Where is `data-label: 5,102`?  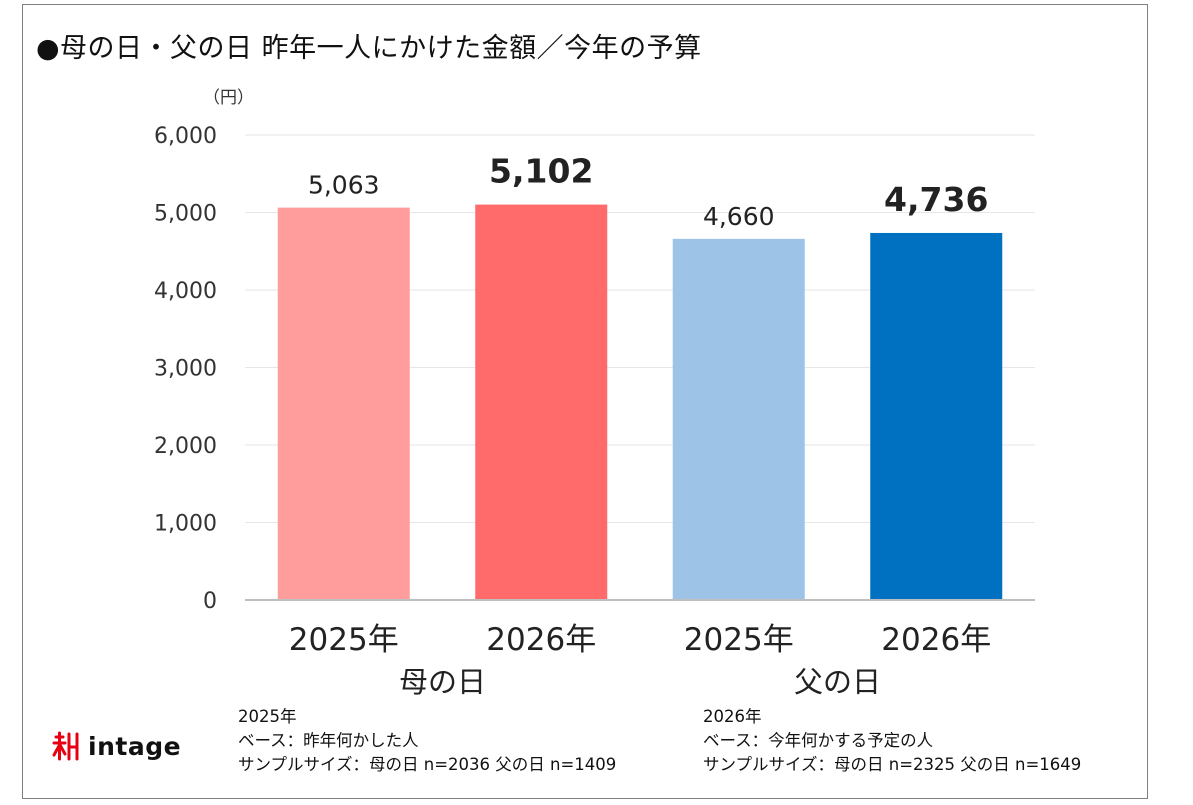 data-label: 5,102 is located at coordinates (541, 171).